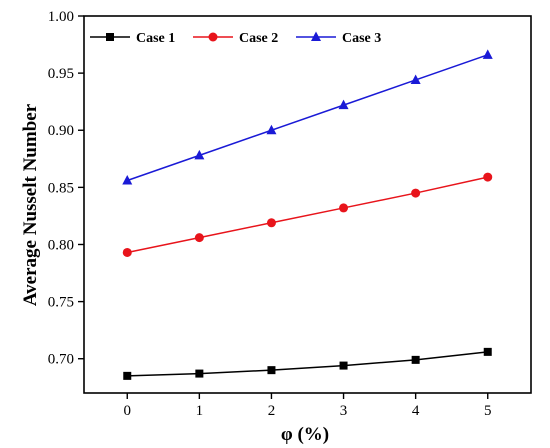  Describe the element at coordinates (61, 245) in the screenshot. I see `y-tick-label: 0.80` at that location.